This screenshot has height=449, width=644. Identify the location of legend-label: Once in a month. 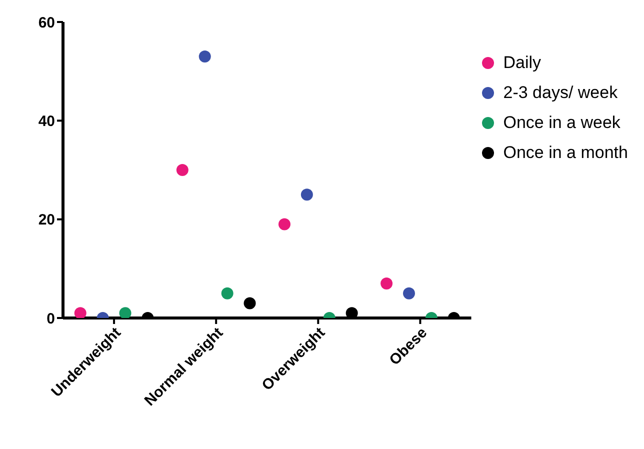
(565, 153).